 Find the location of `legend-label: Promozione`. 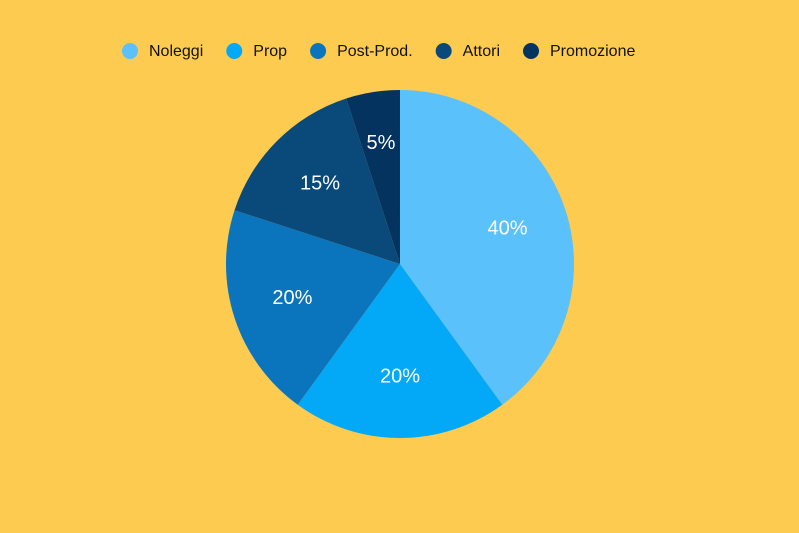

legend-label: Promozione is located at coordinates (592, 51).